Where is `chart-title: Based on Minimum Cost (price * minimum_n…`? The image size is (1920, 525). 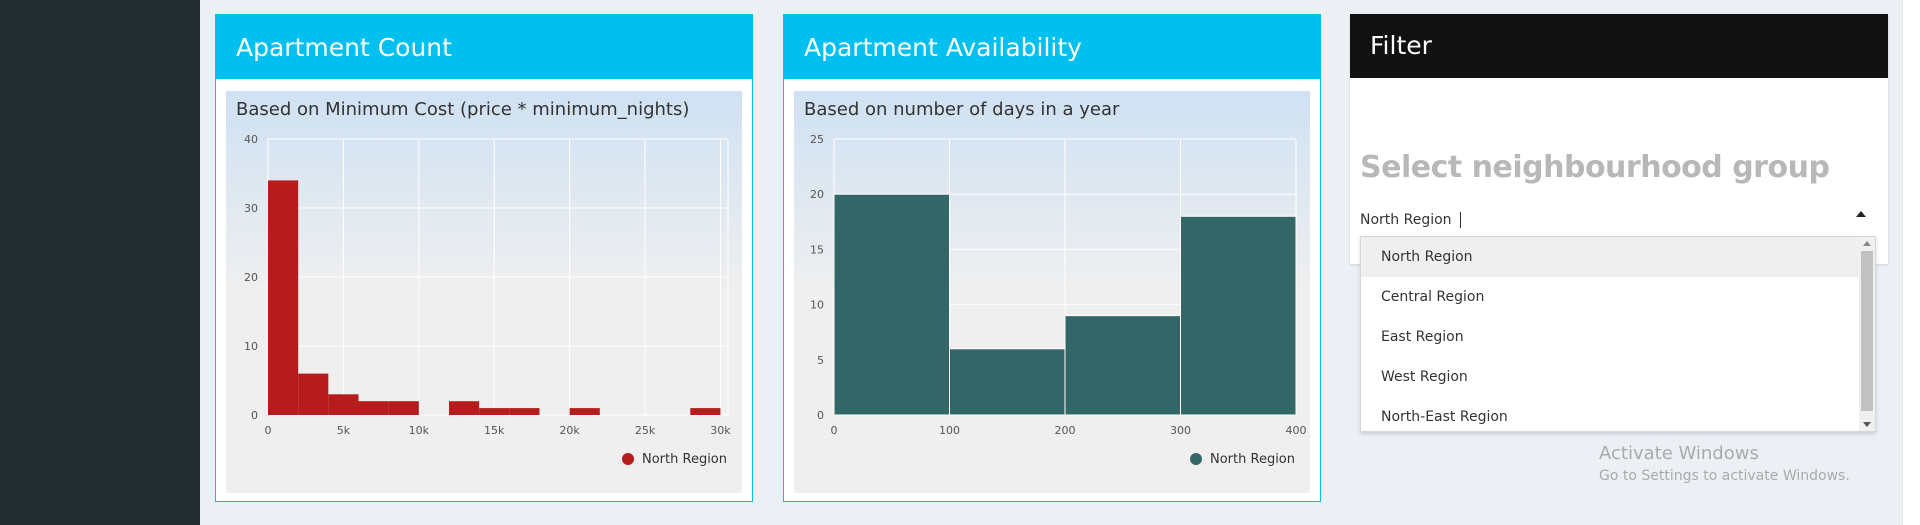 chart-title: Based on Minimum Cost (price * minimum_n… is located at coordinates (462, 109).